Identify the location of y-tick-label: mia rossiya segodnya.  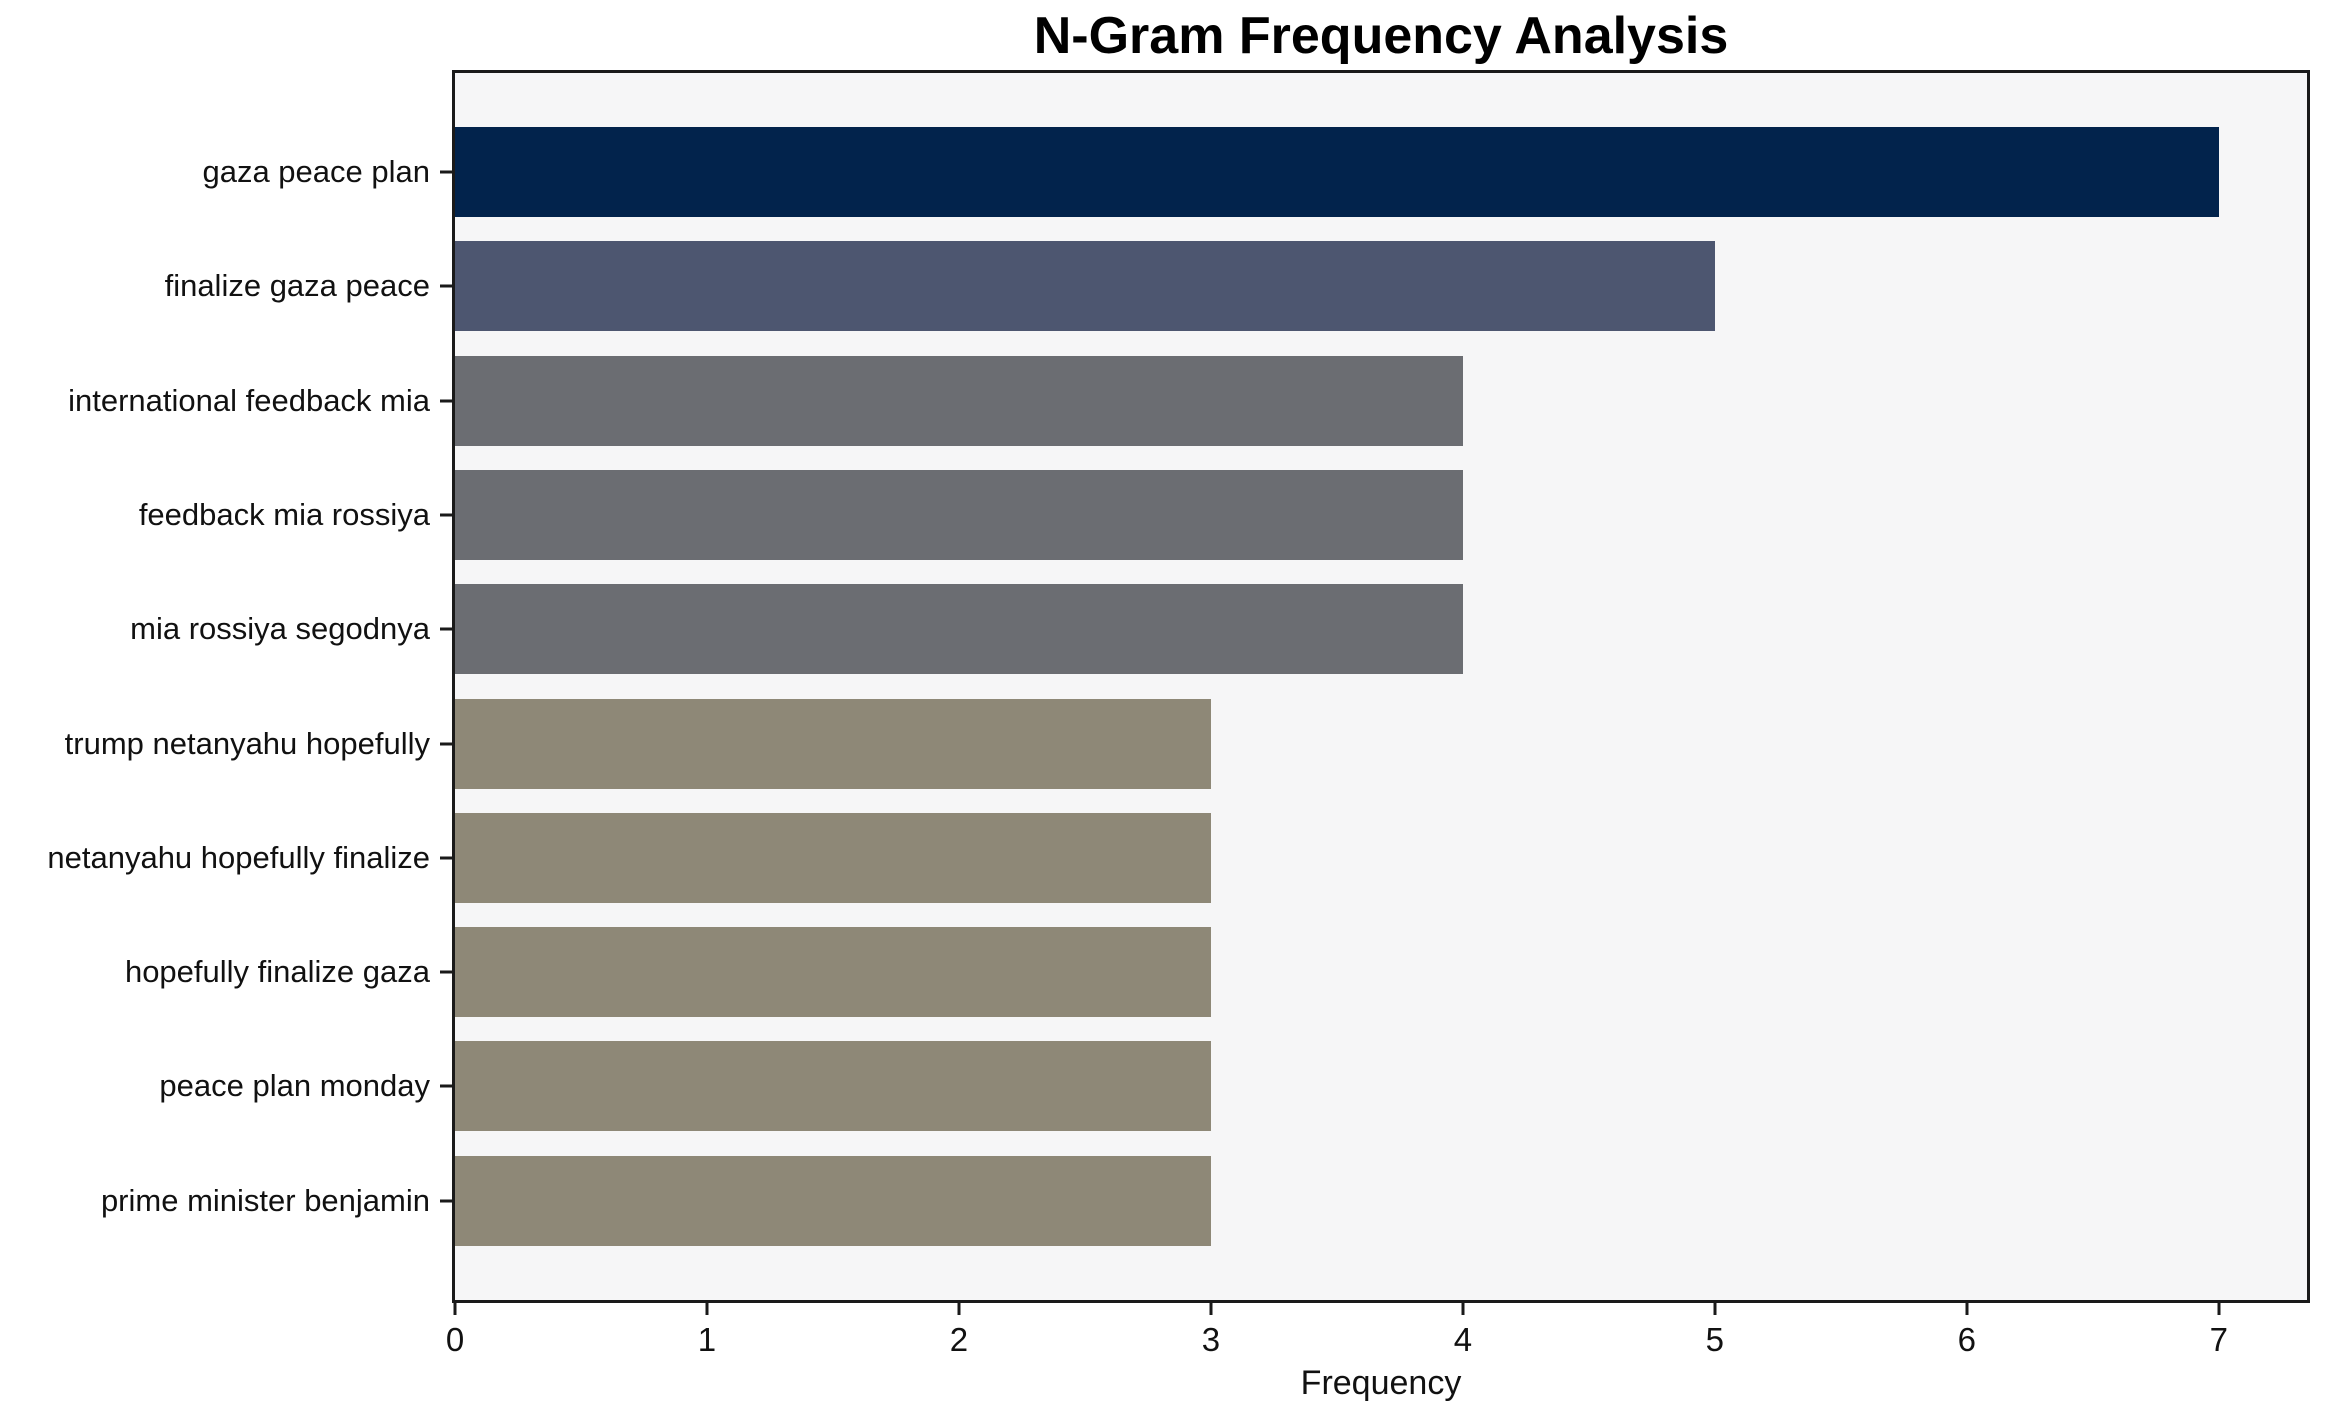
(280, 629).